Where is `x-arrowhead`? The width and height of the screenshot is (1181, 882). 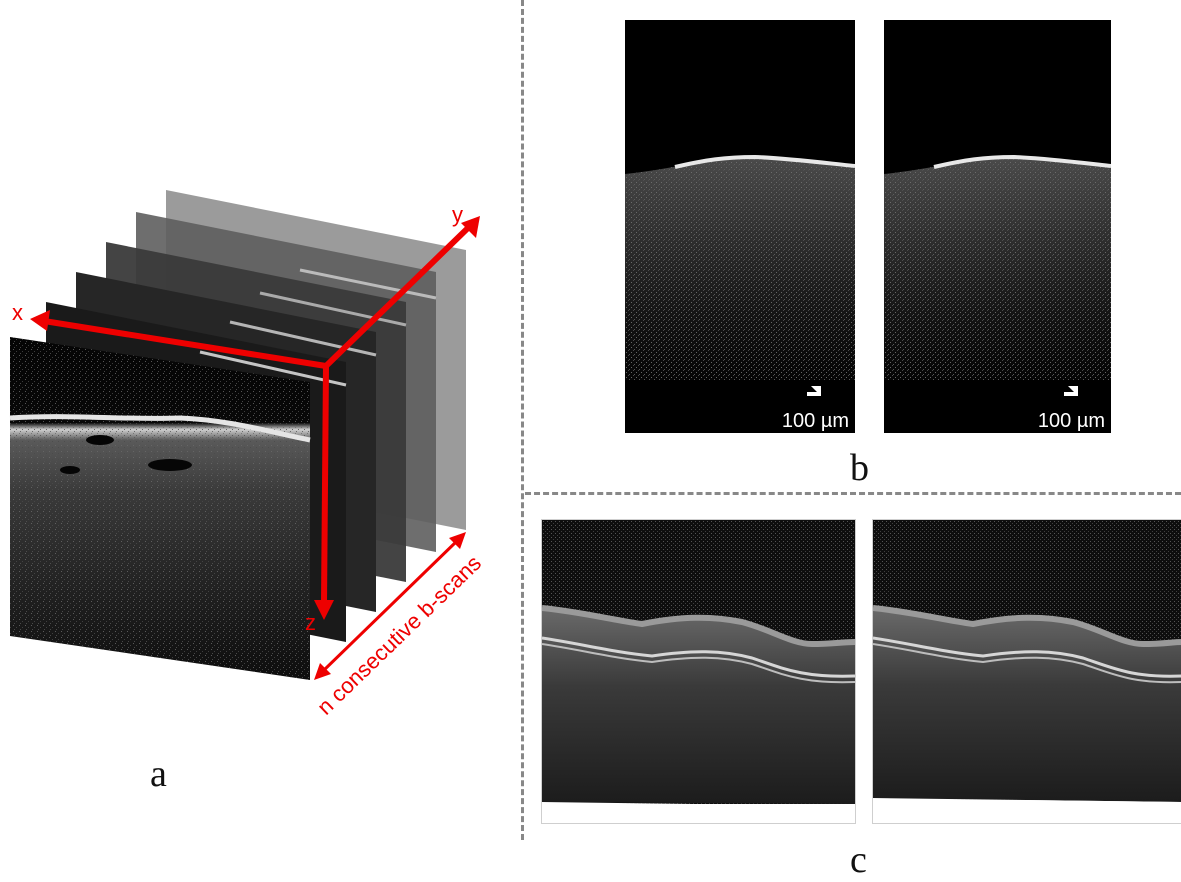
x-arrowhead is located at coordinates (40, 320).